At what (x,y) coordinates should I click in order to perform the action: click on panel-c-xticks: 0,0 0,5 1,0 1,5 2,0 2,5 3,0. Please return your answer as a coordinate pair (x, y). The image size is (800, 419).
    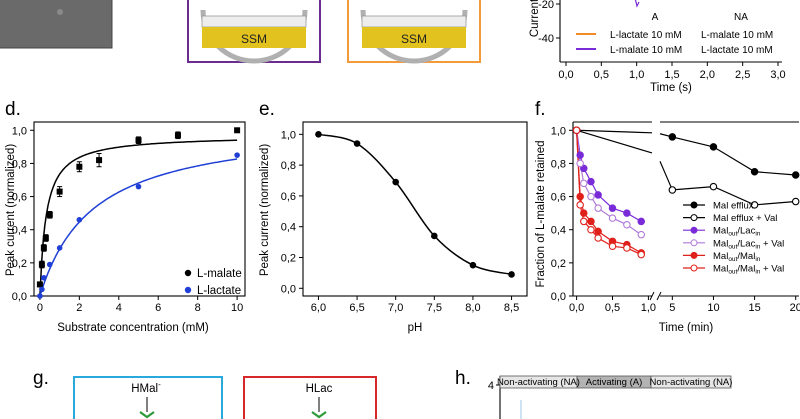
    Looking at the image, I should click on (672, 71).